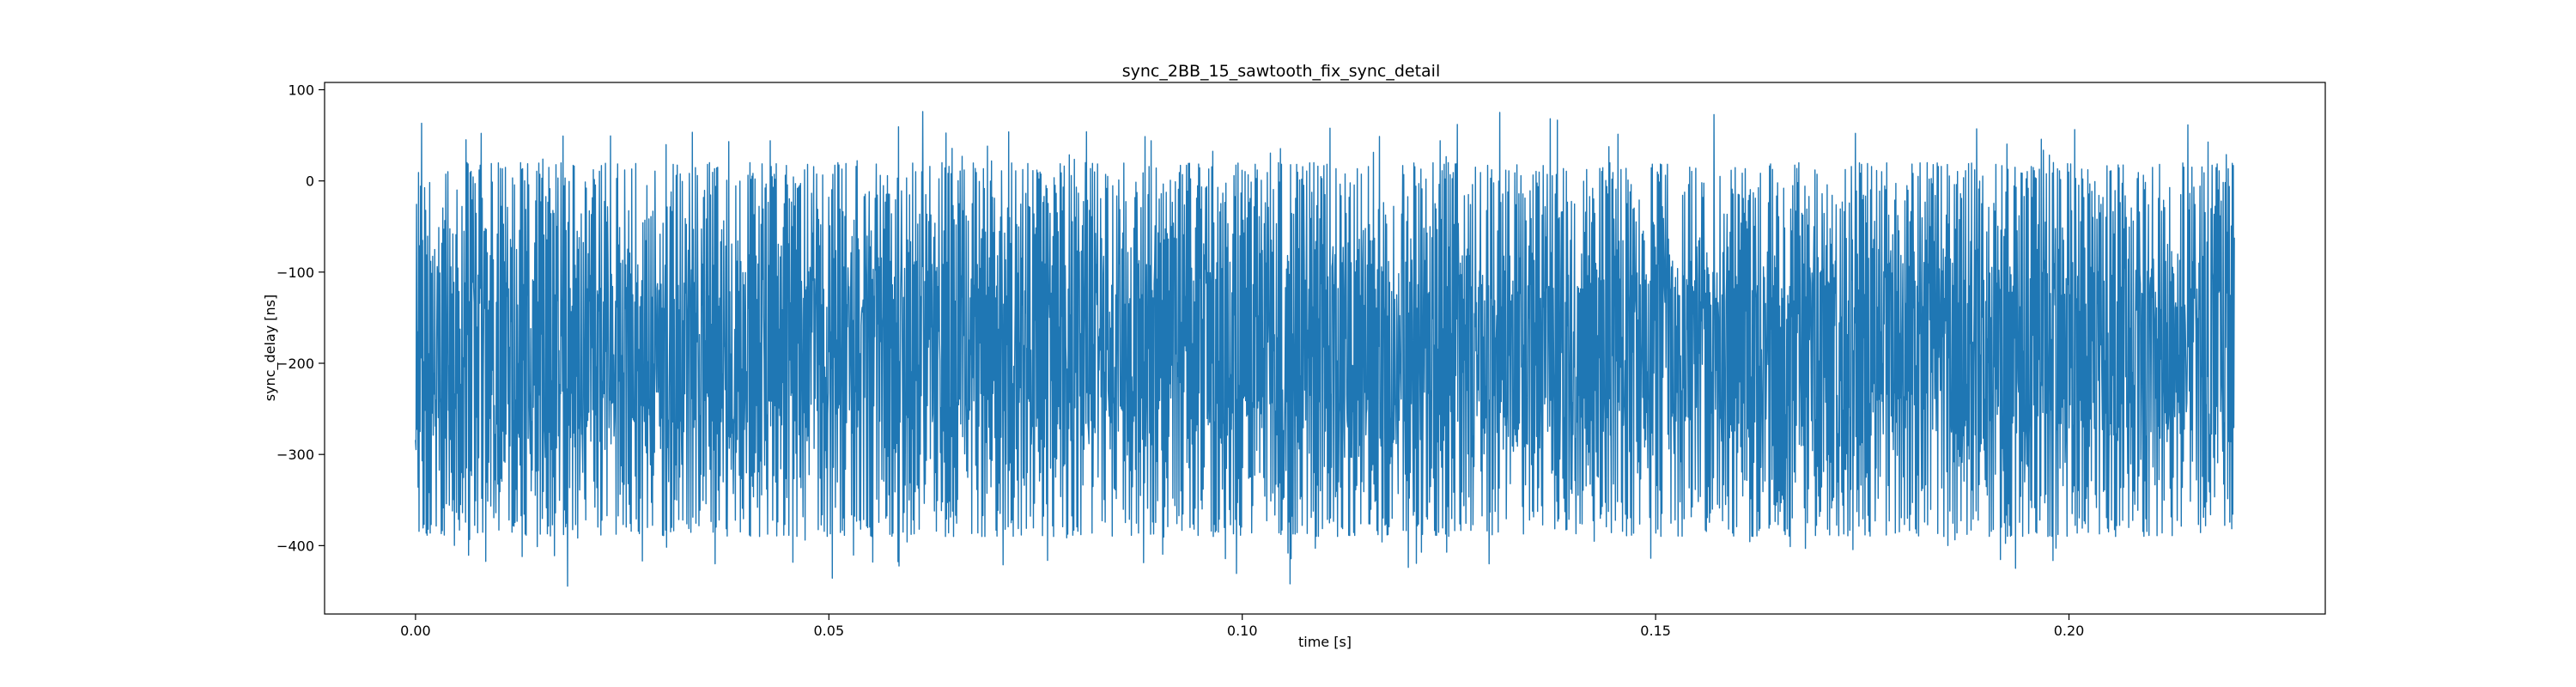 The width and height of the screenshot is (2576, 687). I want to click on y-tick-label: −100, so click(295, 272).